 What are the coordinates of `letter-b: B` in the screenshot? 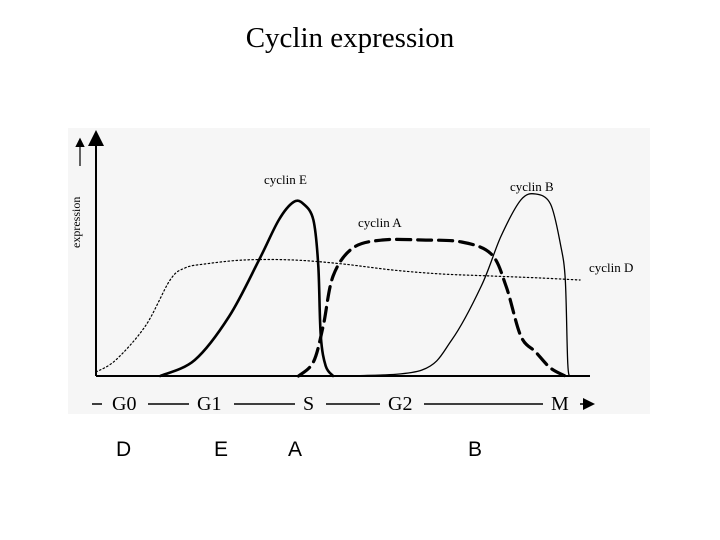 It's located at (475, 449).